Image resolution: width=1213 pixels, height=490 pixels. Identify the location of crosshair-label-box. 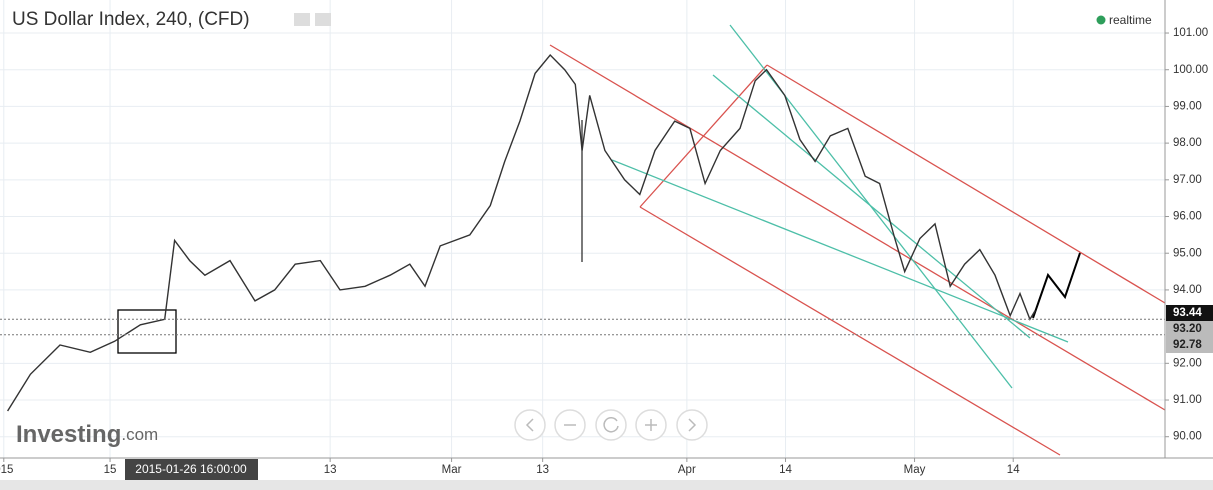
(191, 469).